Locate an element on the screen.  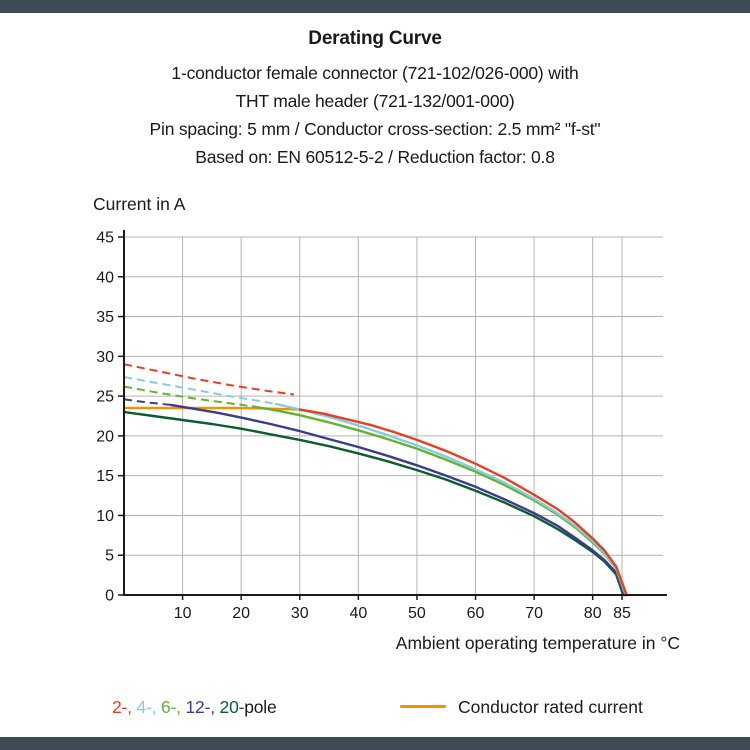
subtitle-line-2: THT male header (721-132/001-000) is located at coordinates (375, 101).